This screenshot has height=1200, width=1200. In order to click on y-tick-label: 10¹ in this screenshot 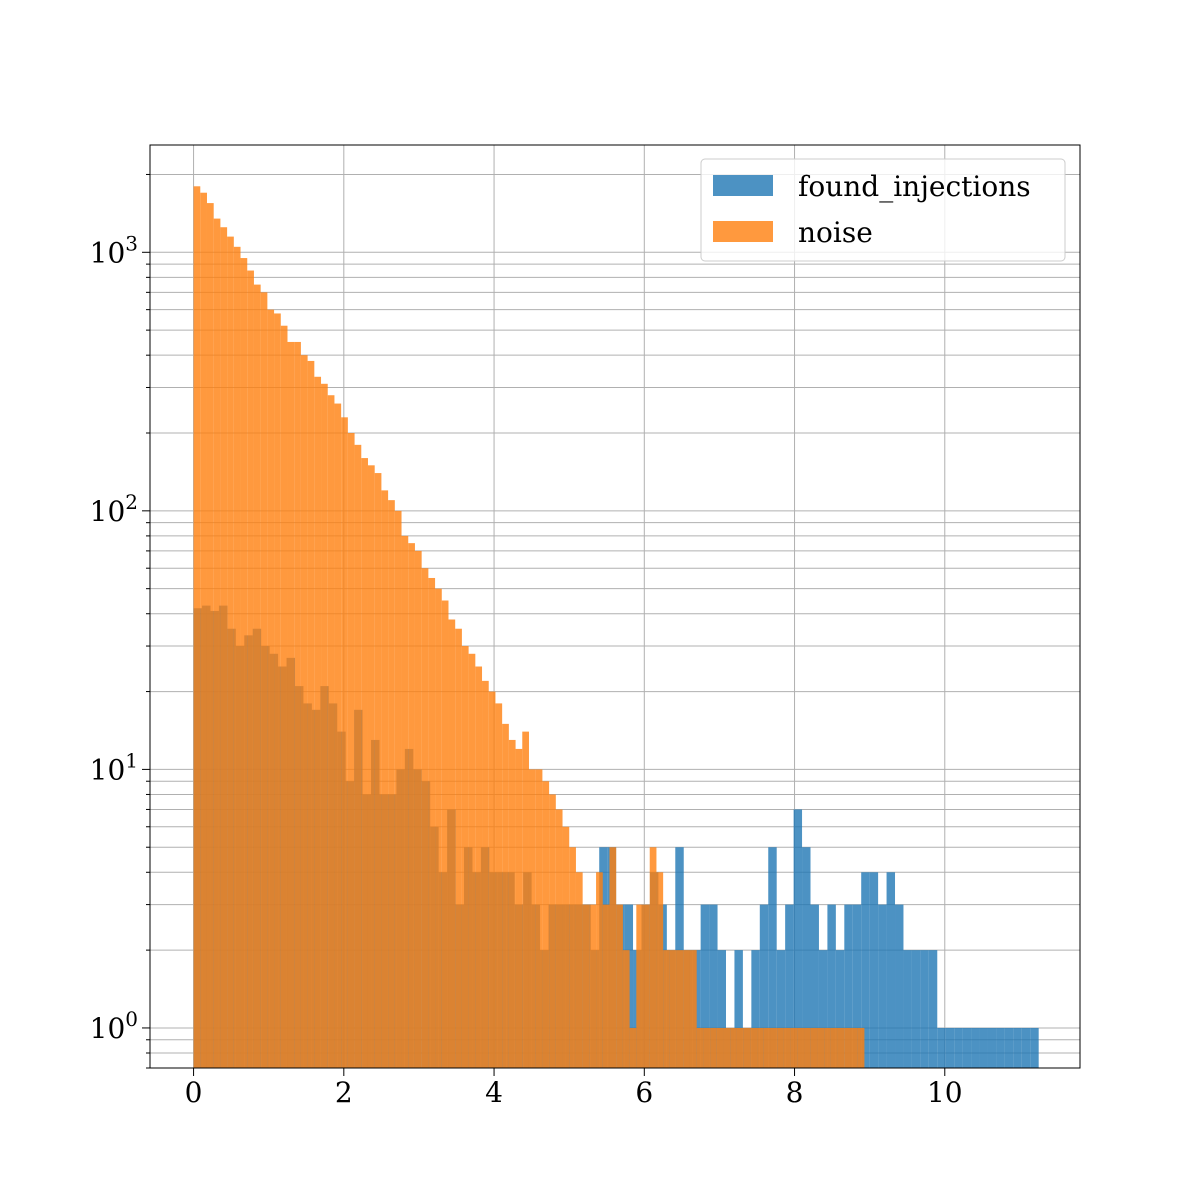, I will do `click(114, 767)`.